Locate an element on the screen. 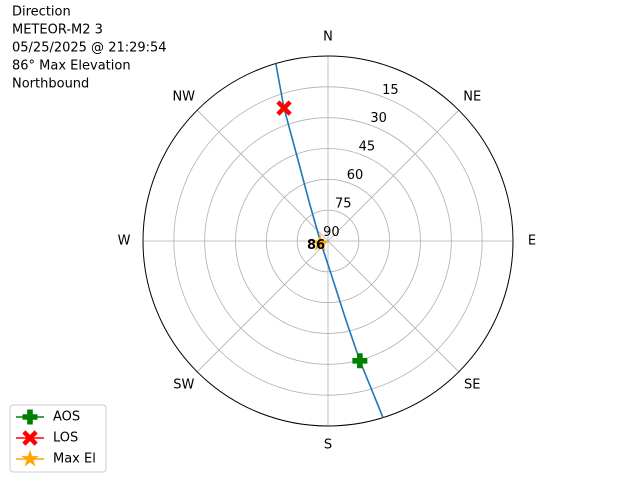 Image resolution: width=640 pixels, height=480 pixels. angle-tick-label: E is located at coordinates (532, 241).